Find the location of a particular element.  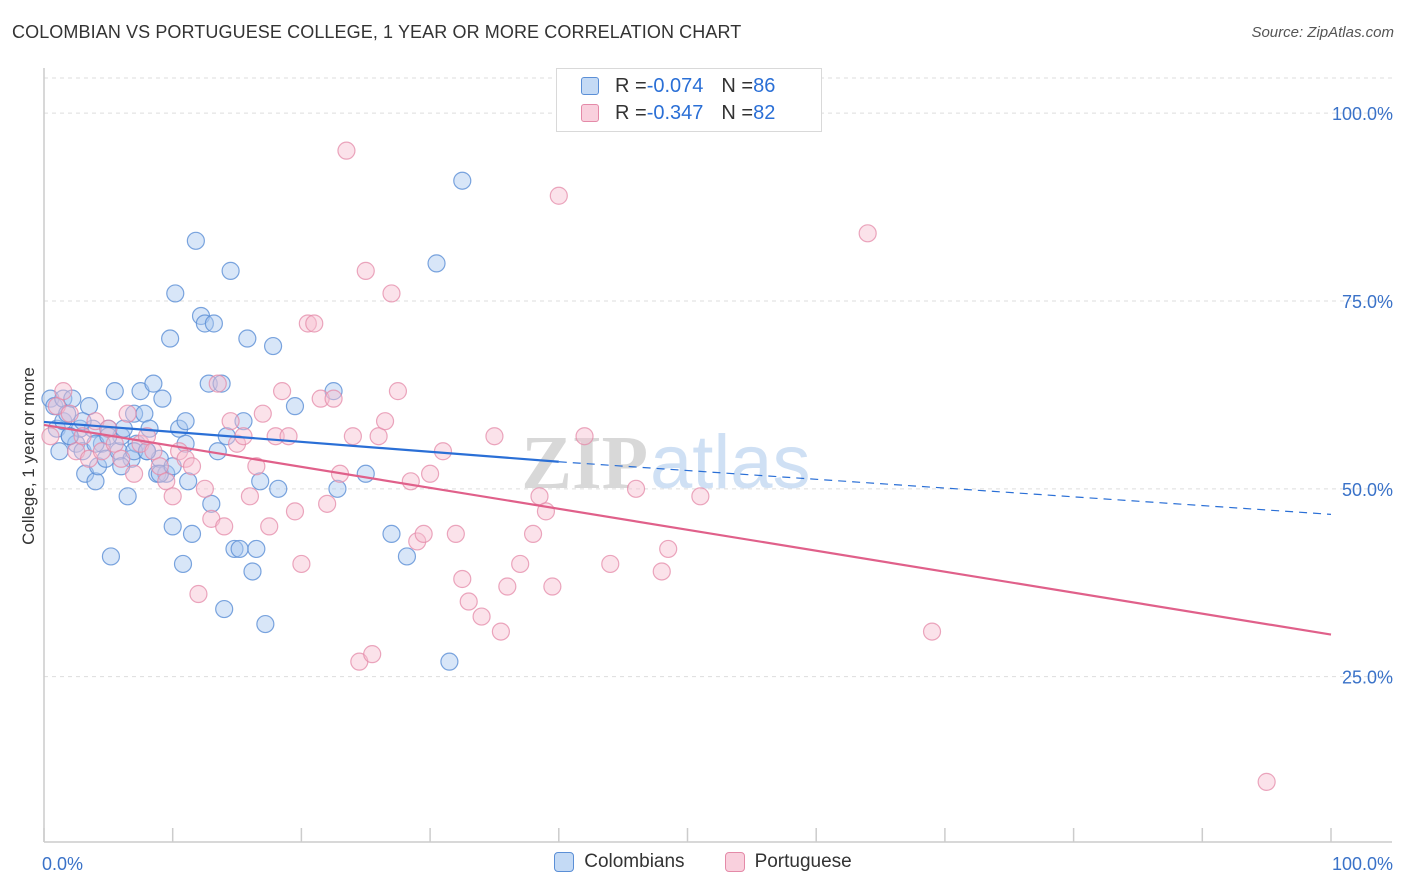

colombians-swatch is located at coordinates (564, 862).